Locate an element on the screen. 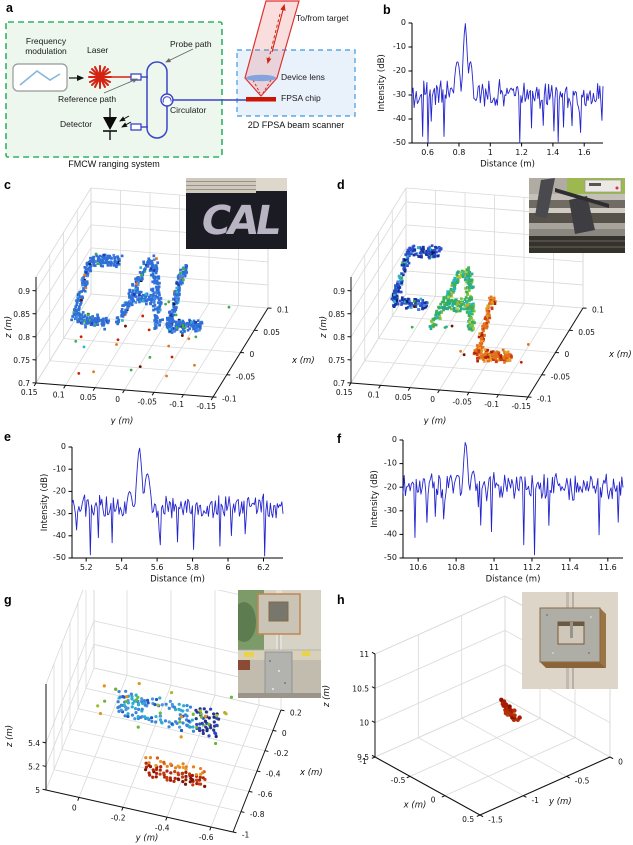  frequency-modulation-box is located at coordinates (40, 77).